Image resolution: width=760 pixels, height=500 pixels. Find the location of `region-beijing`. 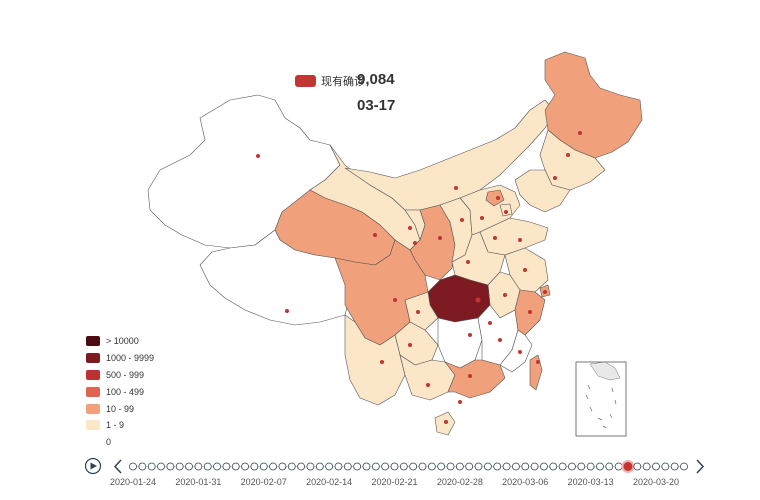

region-beijing is located at coordinates (495, 198).